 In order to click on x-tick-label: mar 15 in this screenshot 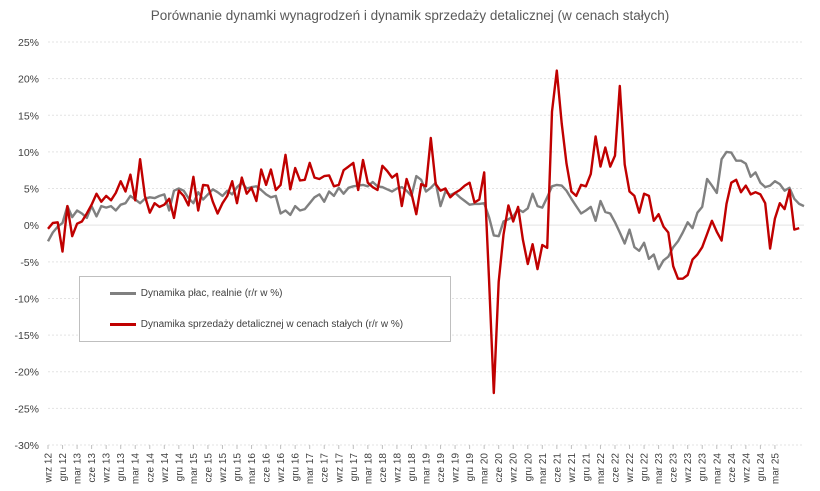, I will do `click(194, 469)`.